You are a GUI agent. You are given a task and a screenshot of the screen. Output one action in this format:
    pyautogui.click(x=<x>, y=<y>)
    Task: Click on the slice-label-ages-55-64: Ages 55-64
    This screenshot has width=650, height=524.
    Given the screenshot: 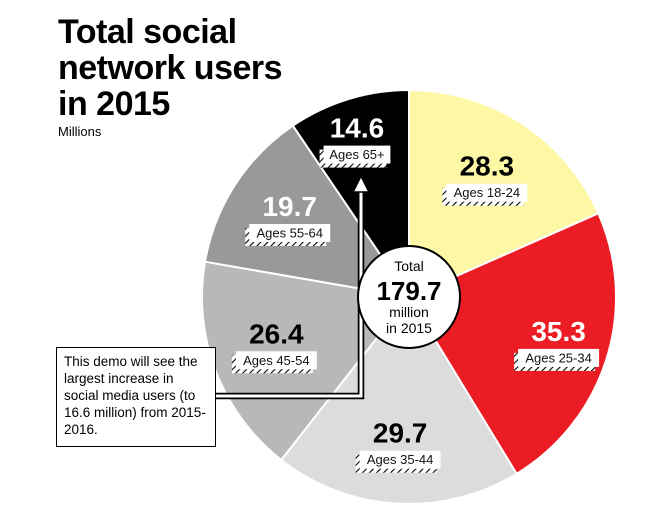 What is the action you would take?
    pyautogui.click(x=289, y=232)
    